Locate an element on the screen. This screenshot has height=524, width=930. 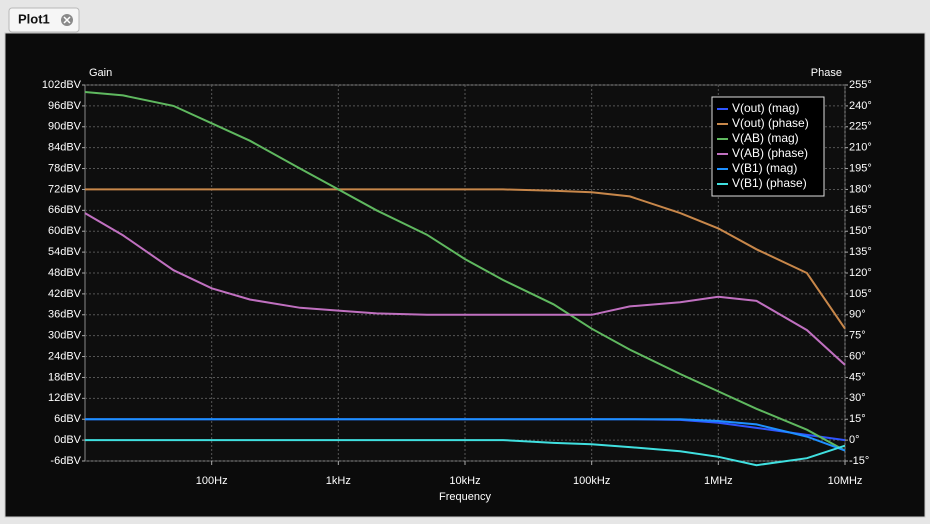
y2-tick-label: 150° is located at coordinates (860, 231).